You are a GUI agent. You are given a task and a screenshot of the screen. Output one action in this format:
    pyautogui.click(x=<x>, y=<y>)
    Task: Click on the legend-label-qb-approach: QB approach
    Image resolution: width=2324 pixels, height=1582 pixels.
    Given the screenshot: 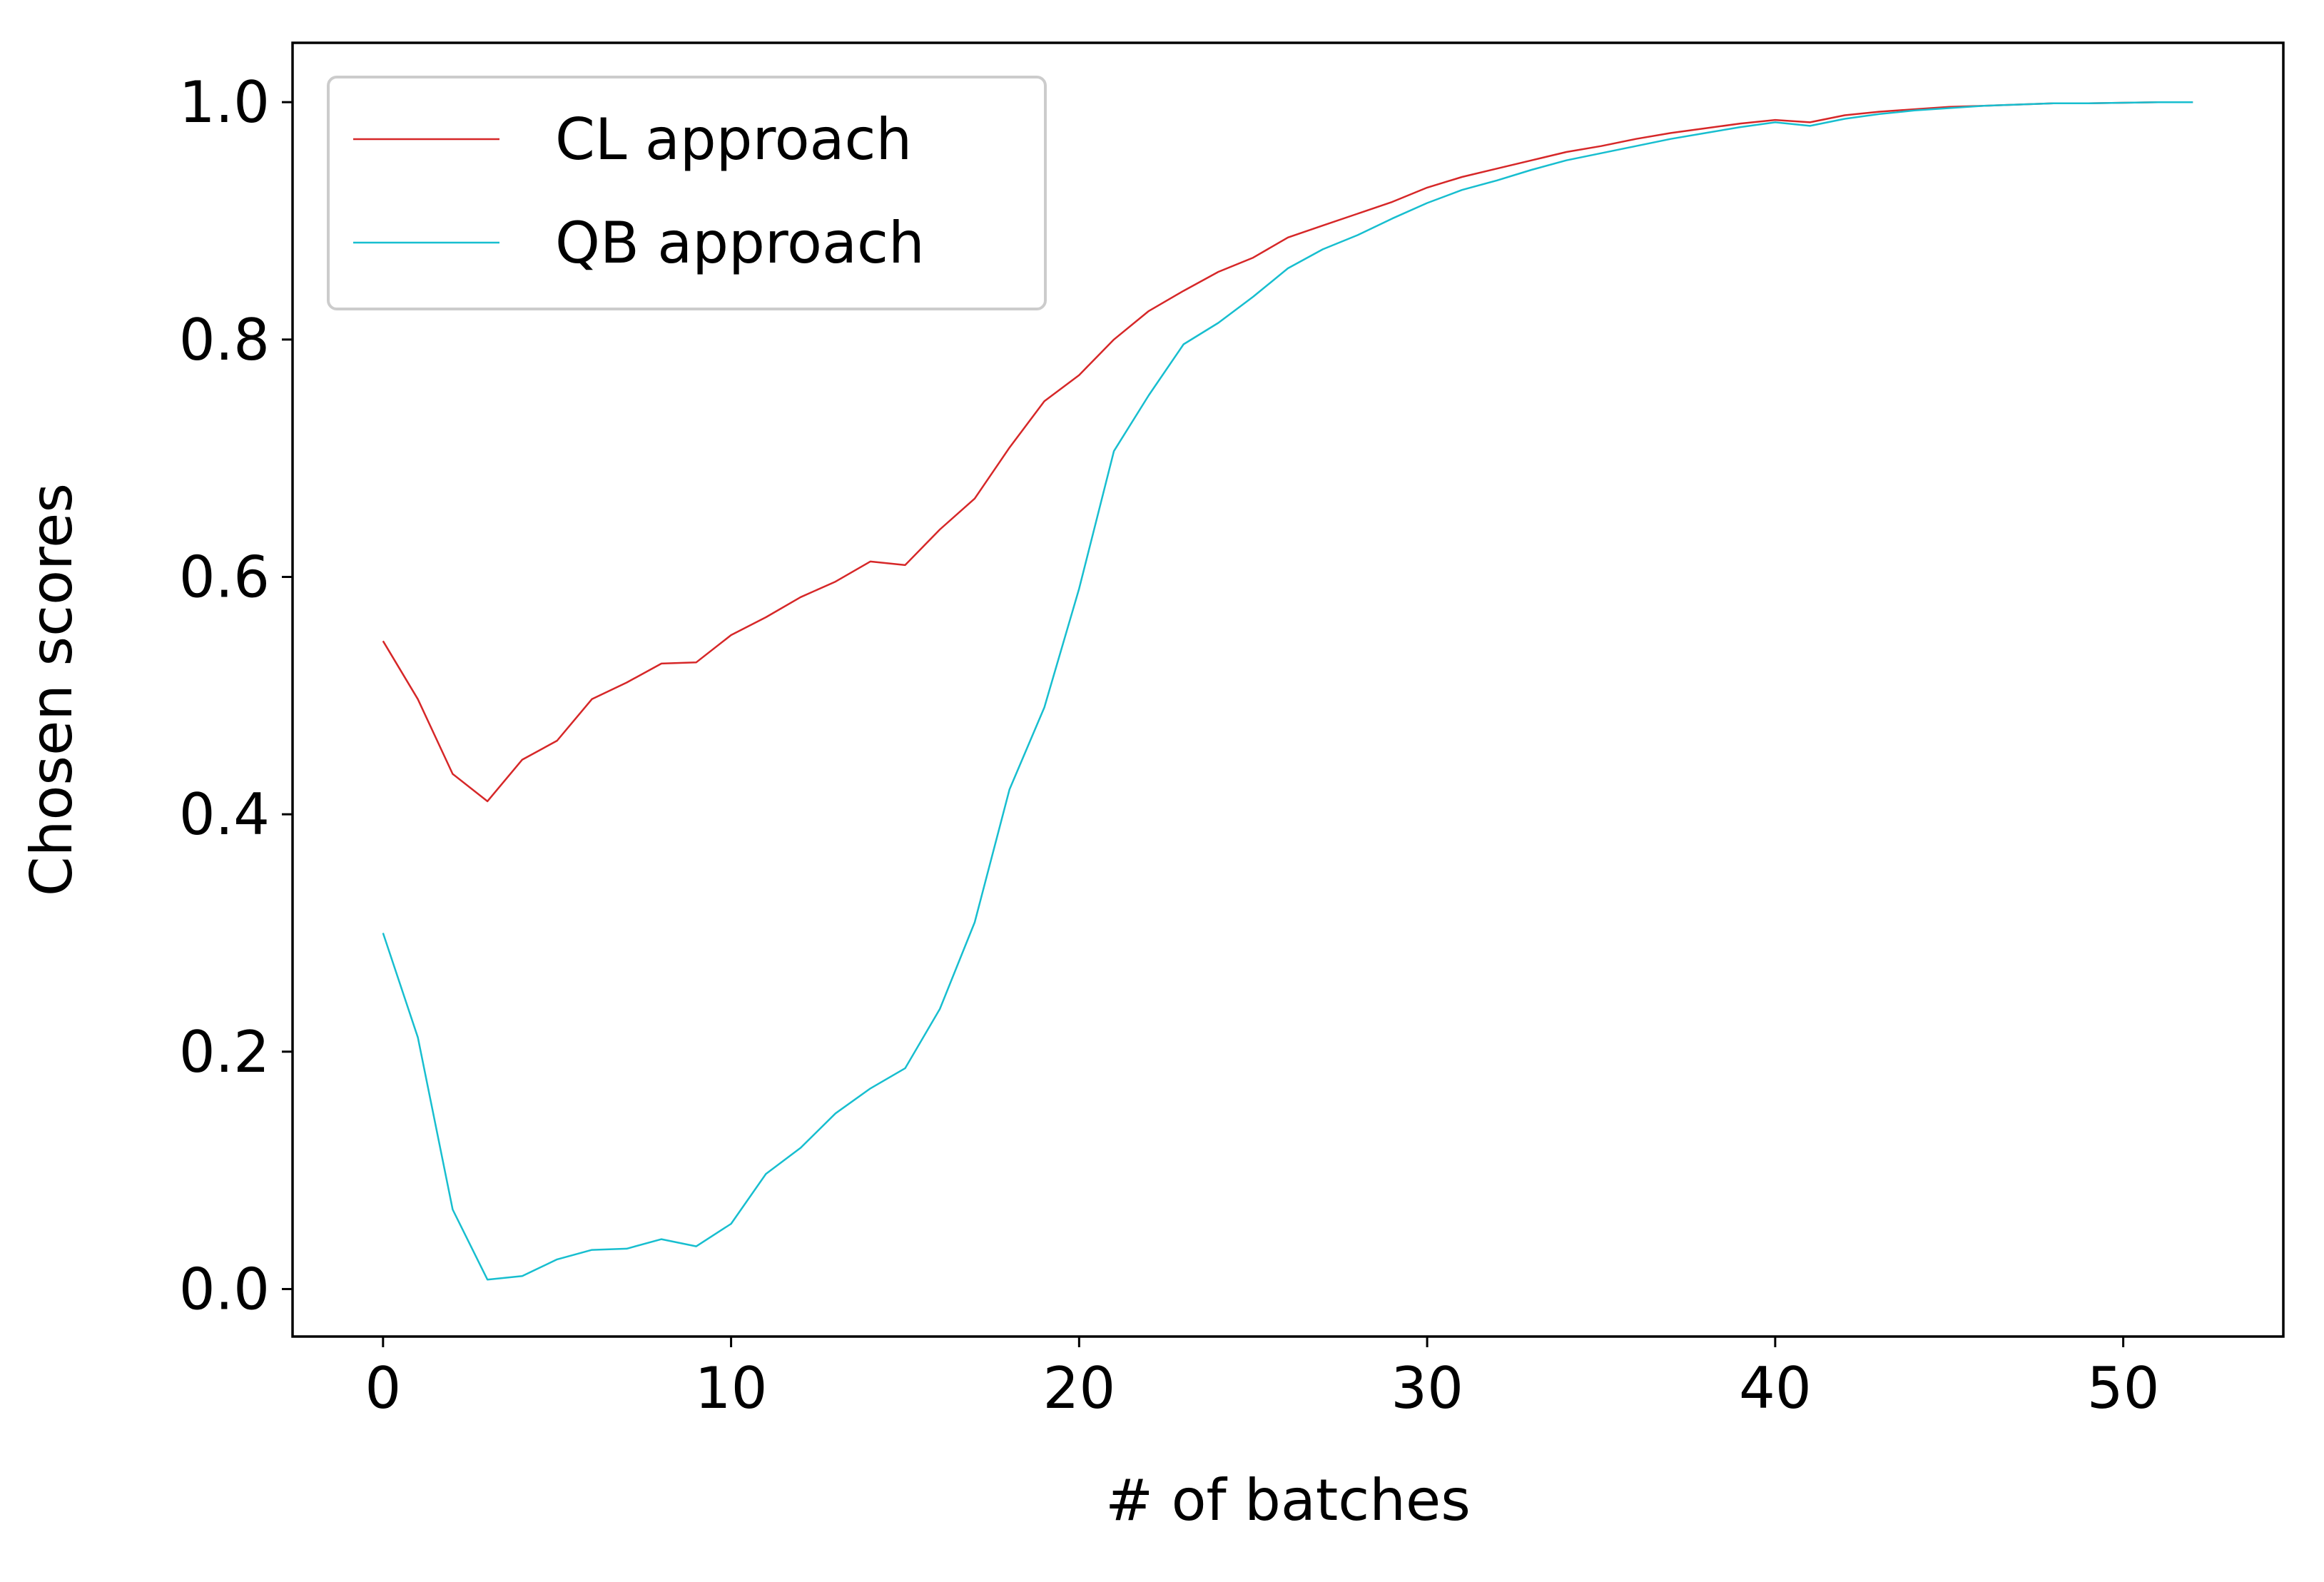 What is the action you would take?
    pyautogui.click(x=740, y=243)
    